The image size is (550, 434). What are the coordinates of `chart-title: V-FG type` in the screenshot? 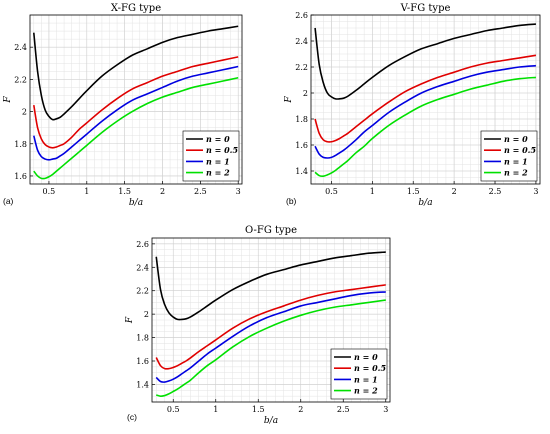 It's located at (425, 8).